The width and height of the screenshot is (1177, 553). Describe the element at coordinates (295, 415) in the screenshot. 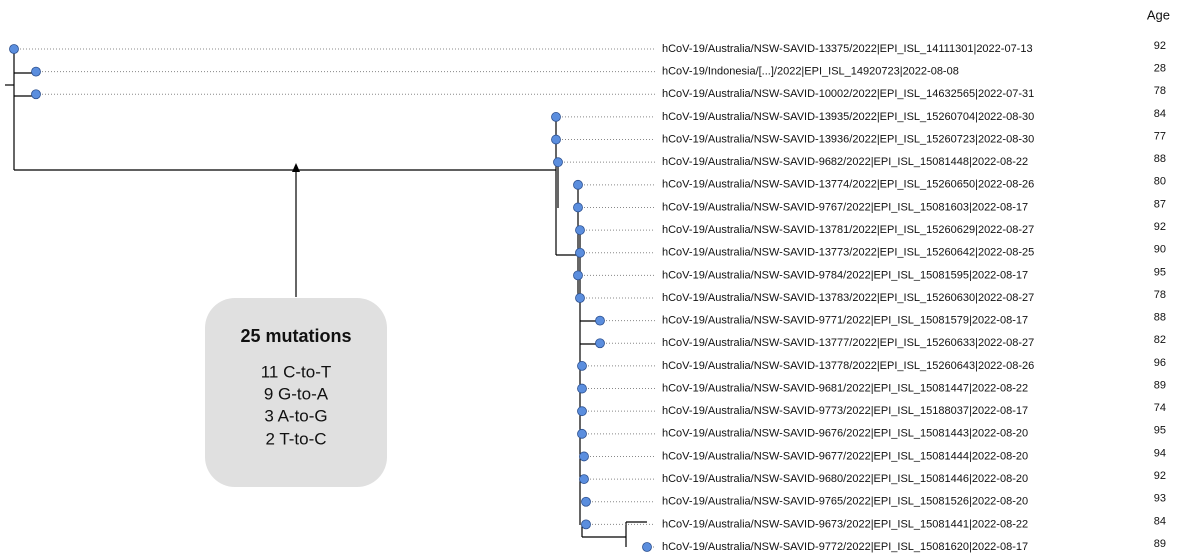

I see `annotation-line: 3 A-to-G` at that location.